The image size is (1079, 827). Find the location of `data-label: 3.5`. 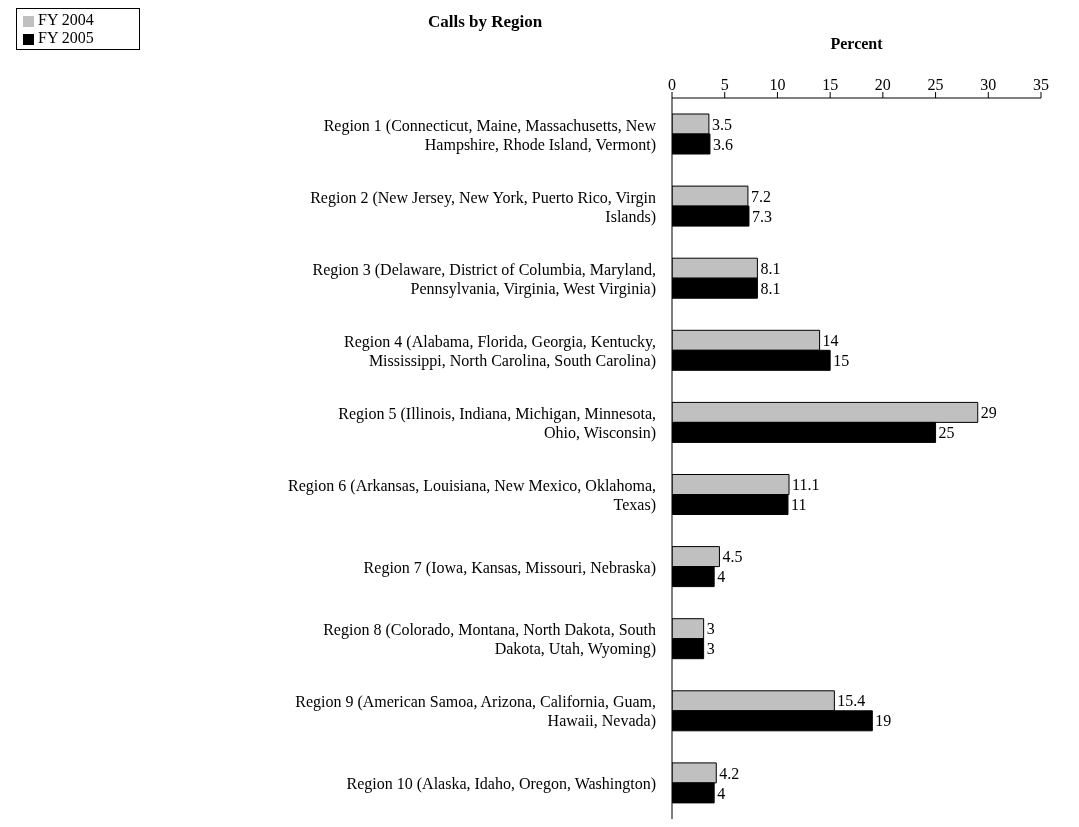

data-label: 3.5 is located at coordinates (721, 124).